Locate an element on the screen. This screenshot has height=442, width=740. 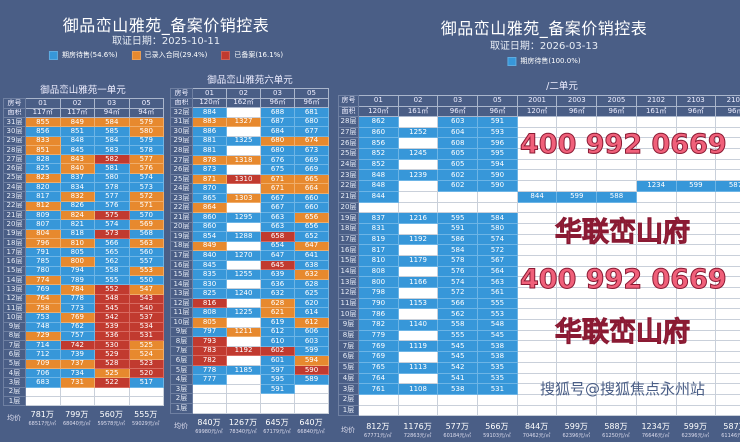
unit-price-cell: 676 is located at coordinates (278, 160).